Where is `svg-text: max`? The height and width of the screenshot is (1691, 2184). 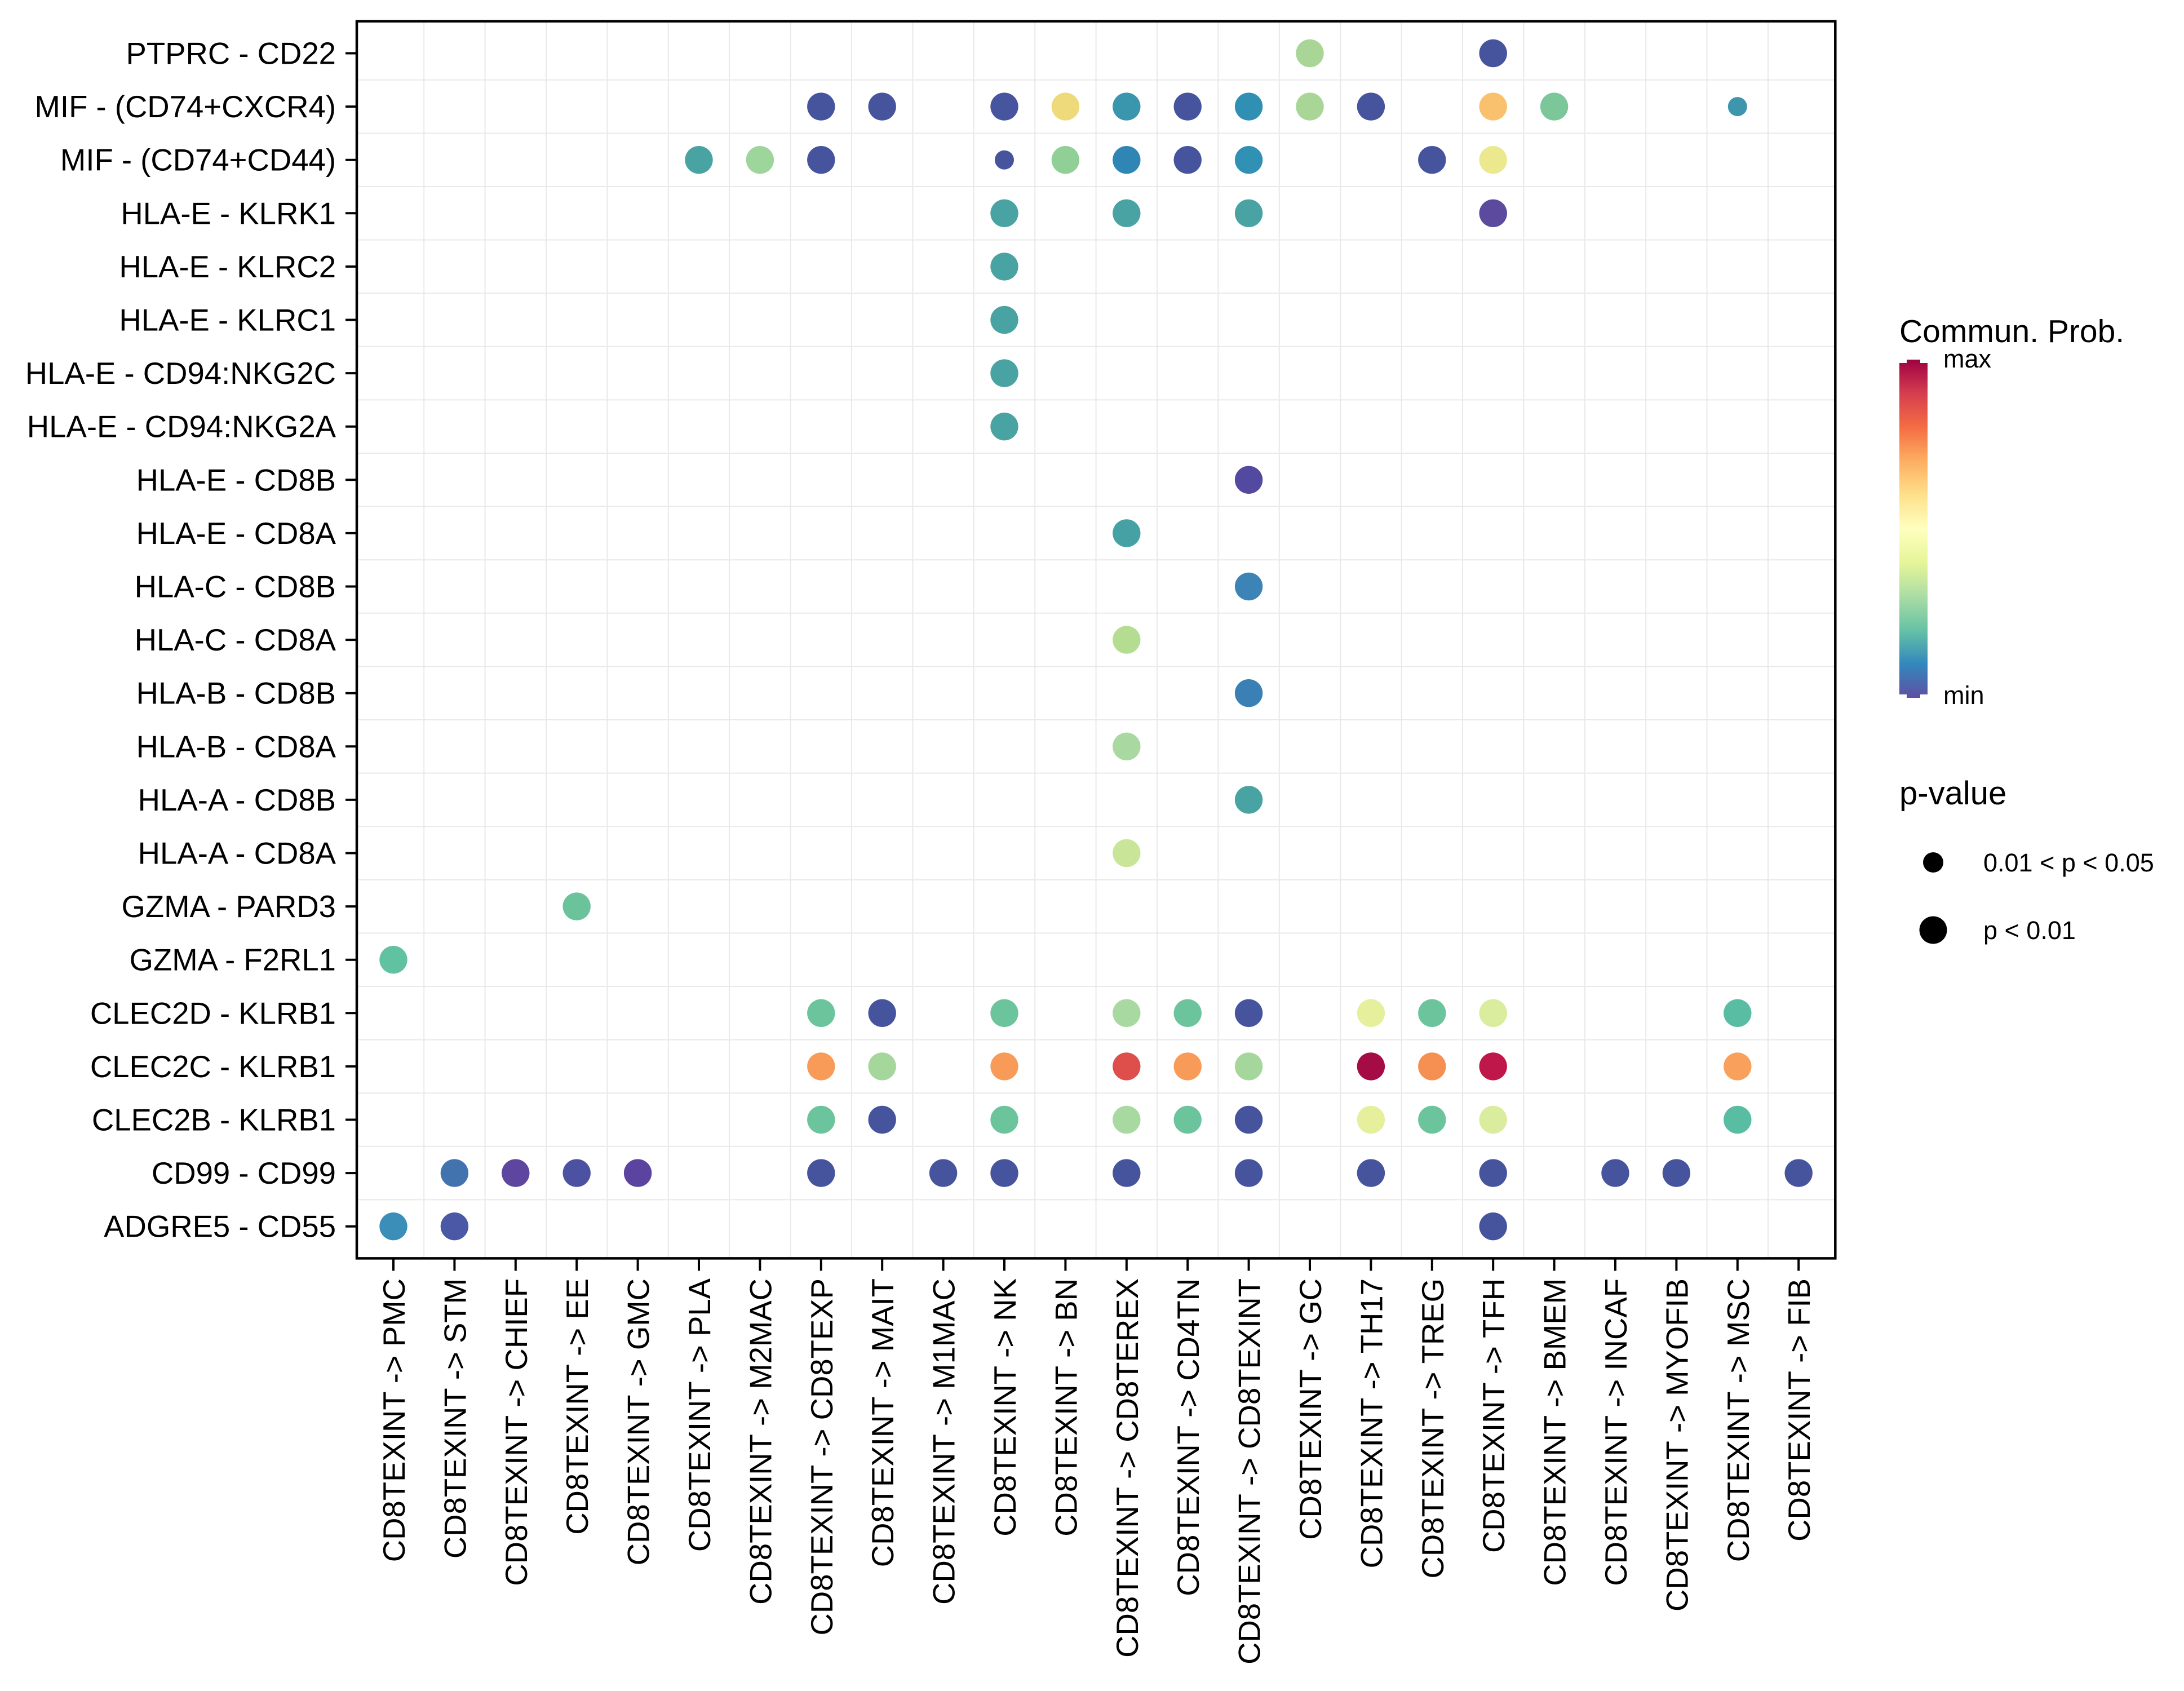
svg-text: max is located at coordinates (1968, 358).